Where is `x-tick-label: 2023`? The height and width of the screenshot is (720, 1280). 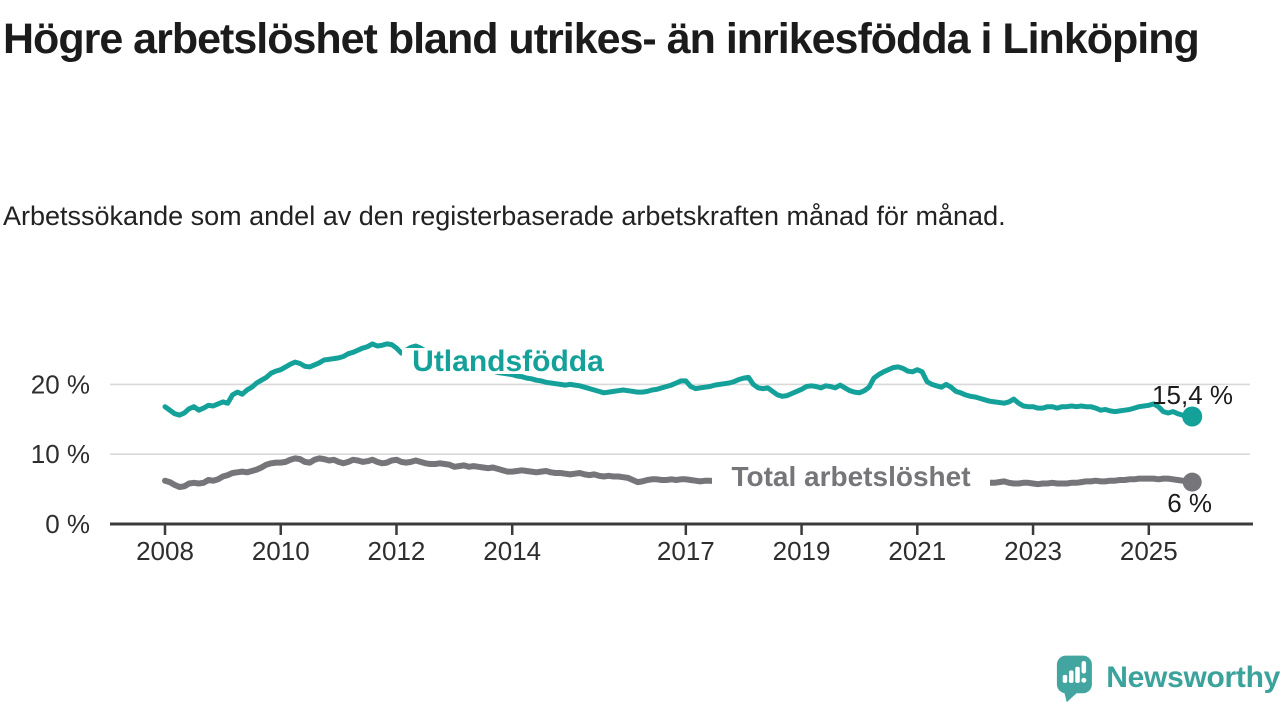
x-tick-label: 2023 is located at coordinates (1033, 551).